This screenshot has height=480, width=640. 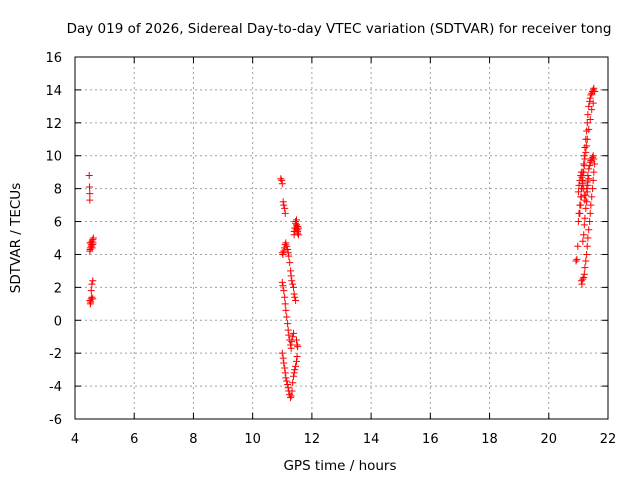 I want to click on x-tick-label: 16, so click(x=430, y=439).